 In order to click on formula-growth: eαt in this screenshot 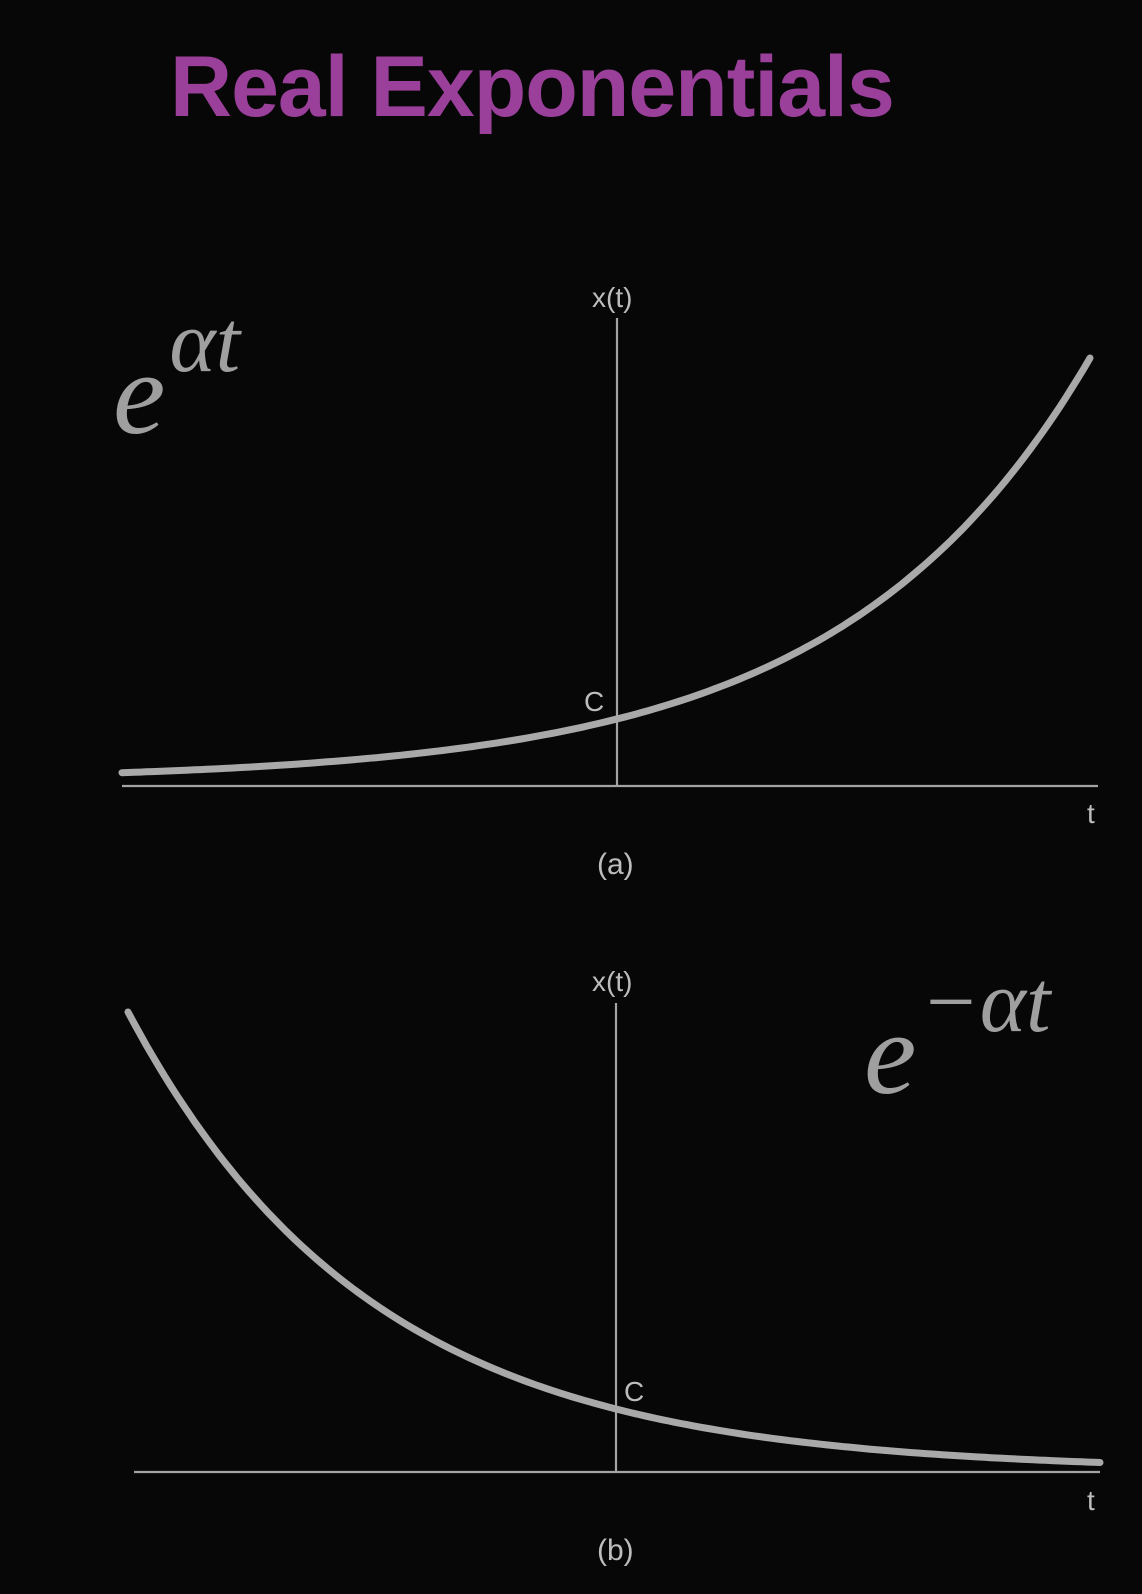, I will do `click(176, 376)`.